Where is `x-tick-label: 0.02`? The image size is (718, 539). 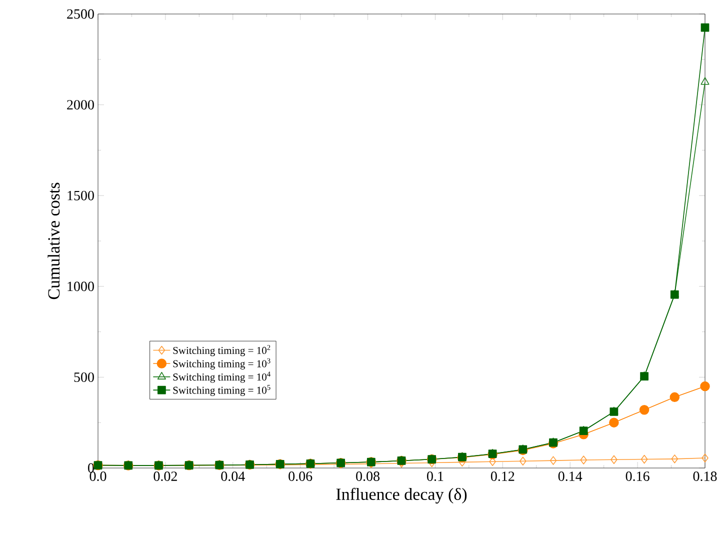 x-tick-label: 0.02 is located at coordinates (165, 477).